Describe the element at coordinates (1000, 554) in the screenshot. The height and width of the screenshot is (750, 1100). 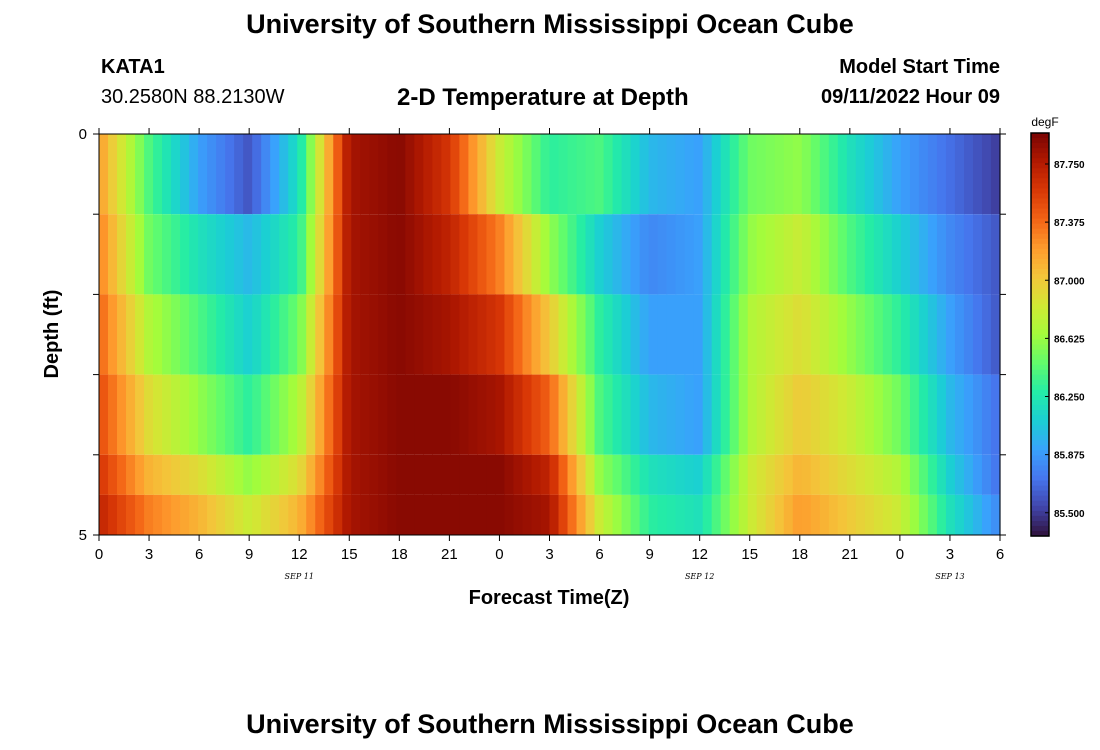
I see `x-tick-label: 6` at that location.